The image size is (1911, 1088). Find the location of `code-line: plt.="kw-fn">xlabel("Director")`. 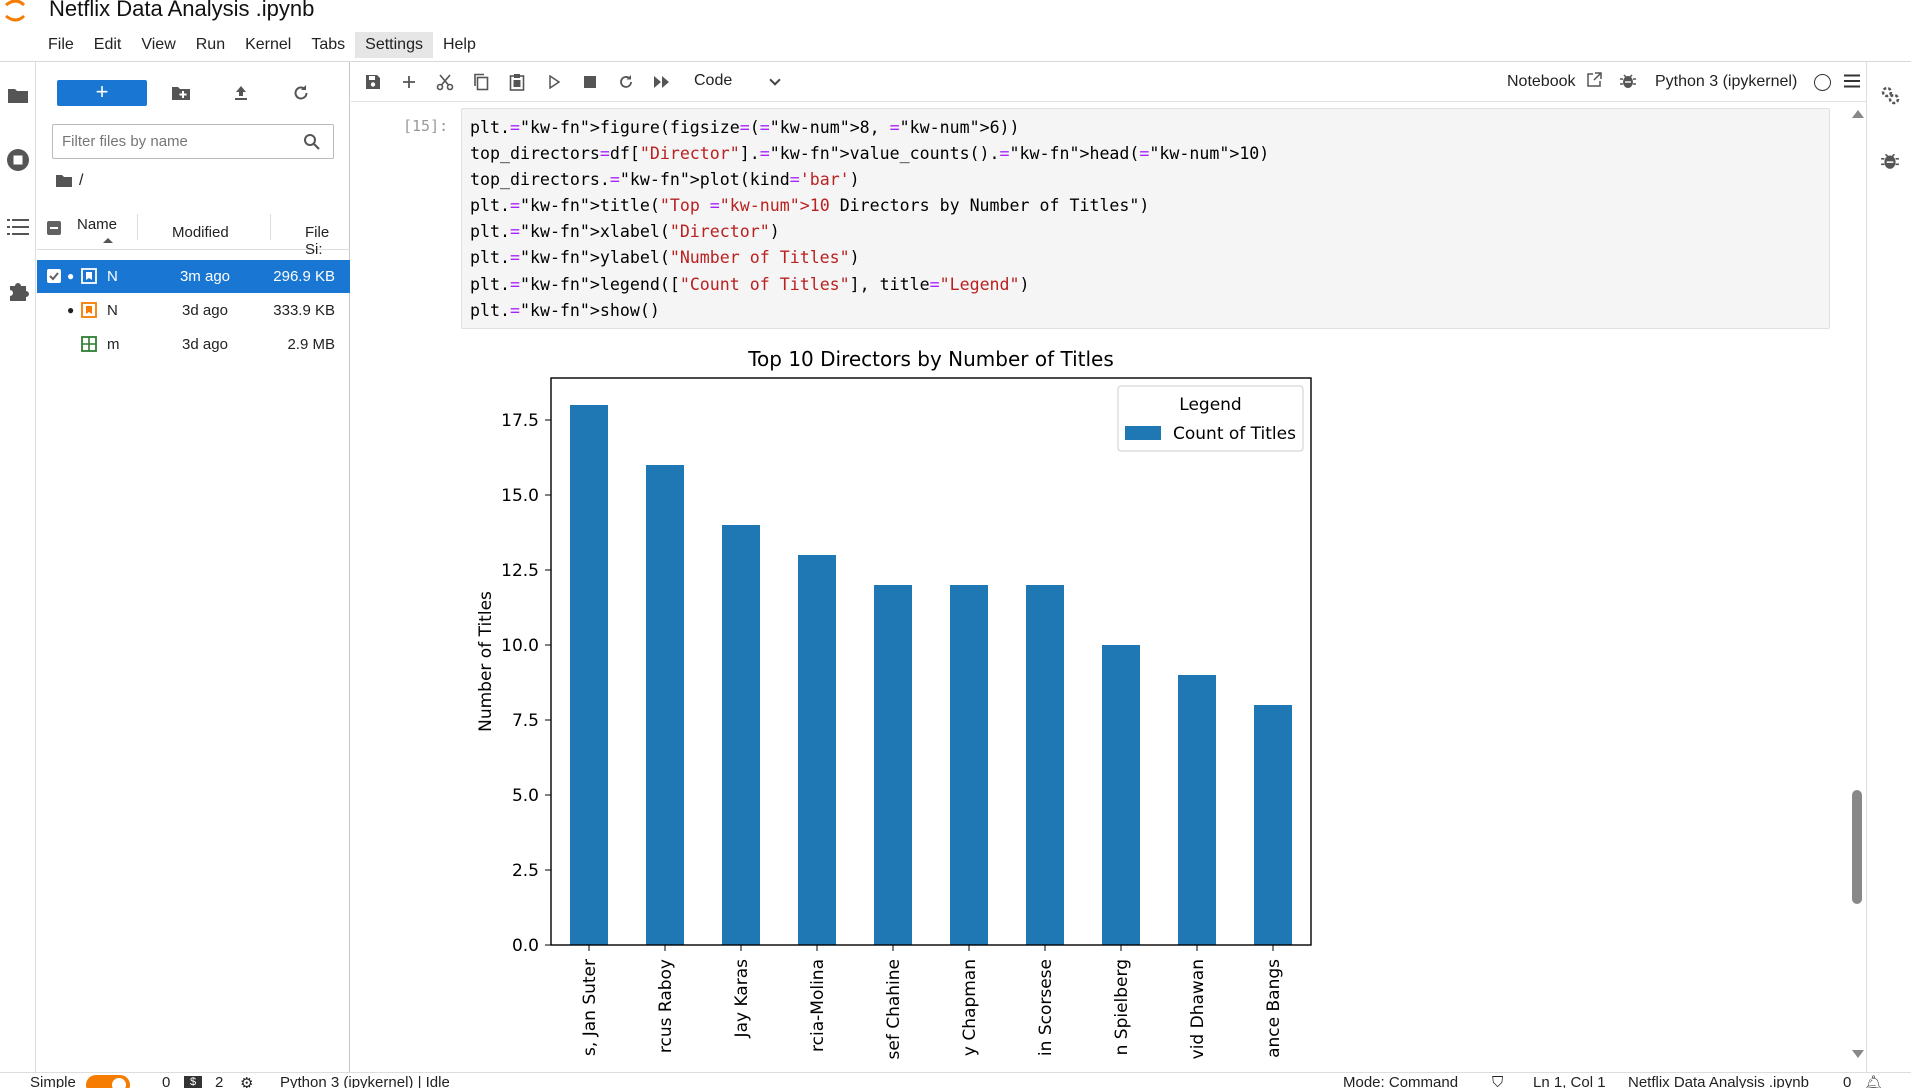

code-line: plt.="kw-fn">xlabel("Director") is located at coordinates (625, 232).